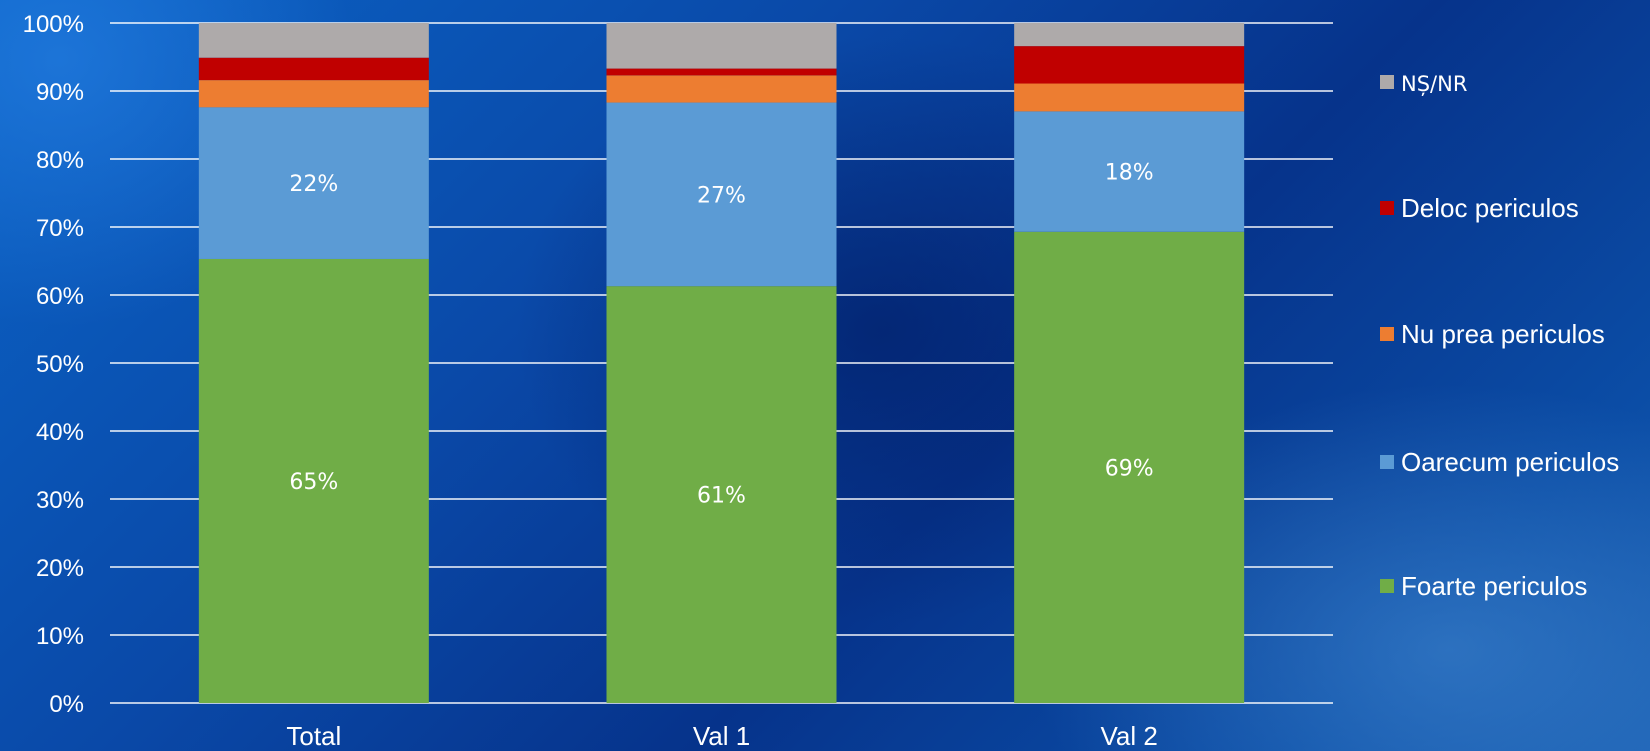 The width and height of the screenshot is (1650, 751). I want to click on y-tick-label: 70%, so click(60, 228).